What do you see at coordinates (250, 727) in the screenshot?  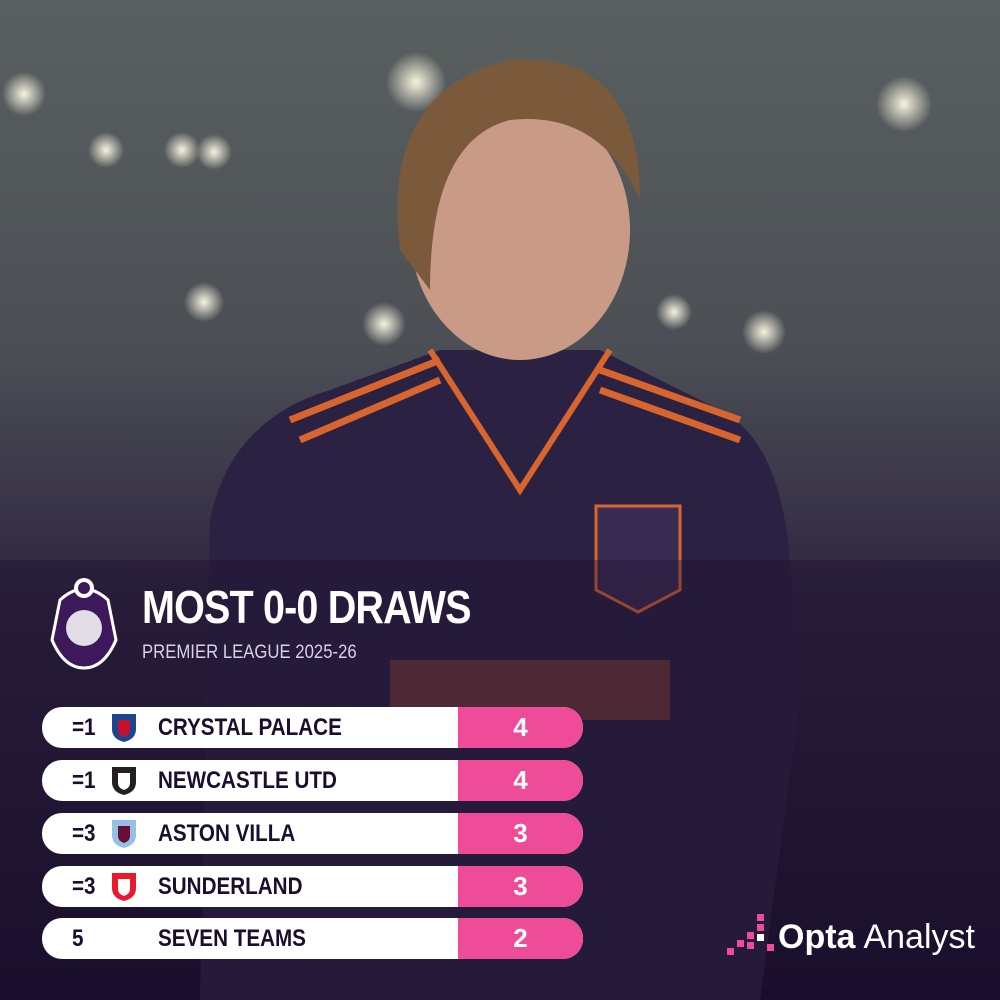 I see `team-name: CRYSTAL PALACE` at bounding box center [250, 727].